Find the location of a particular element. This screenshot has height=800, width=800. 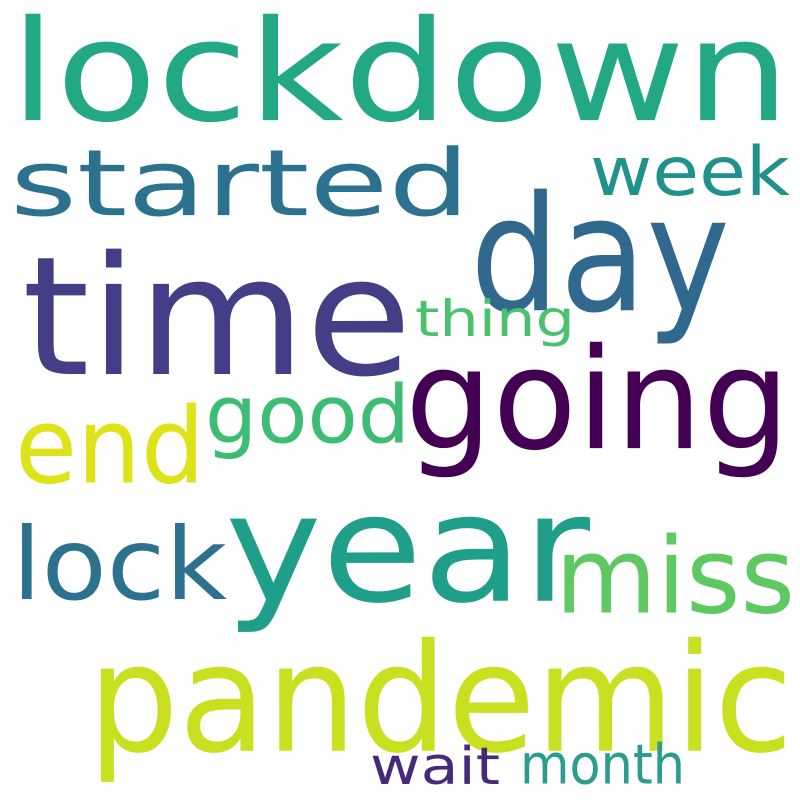

word-thing: thing is located at coordinates (495, 319).